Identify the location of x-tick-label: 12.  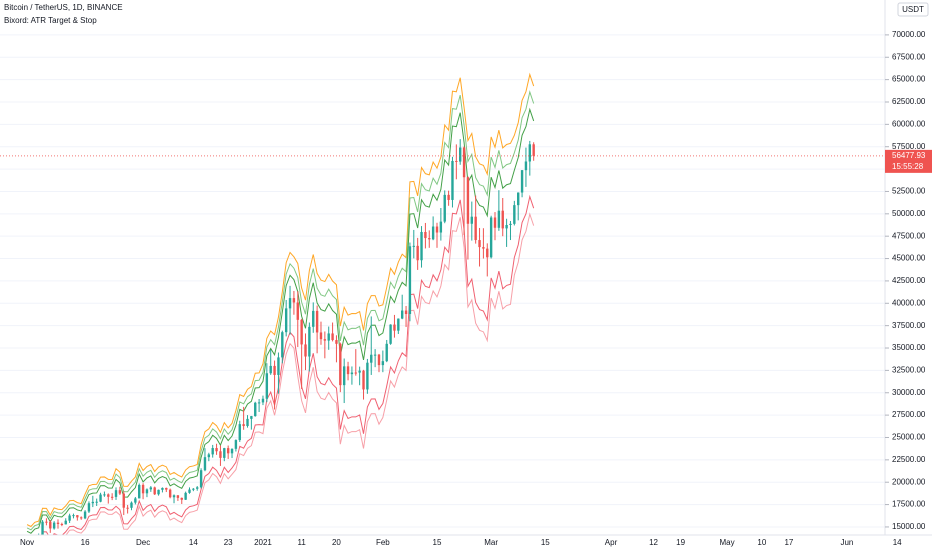
(653, 542).